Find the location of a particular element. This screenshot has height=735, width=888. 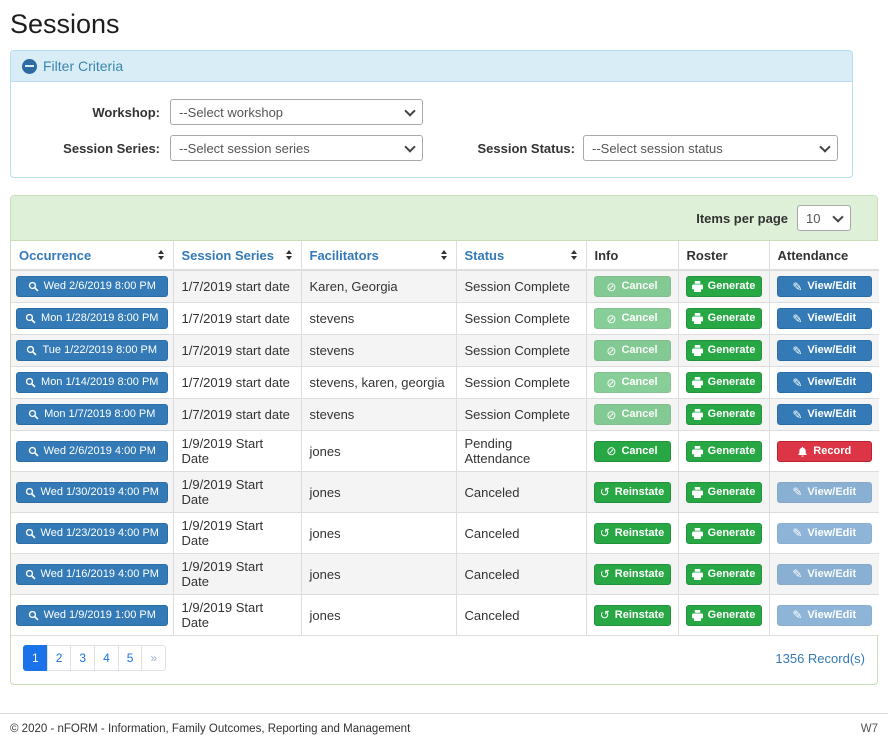

sort-icon is located at coordinates (443, 255).